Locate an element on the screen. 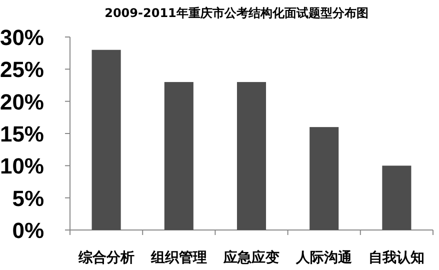  x-tick-label: 人际沟通 is located at coordinates (324, 257).